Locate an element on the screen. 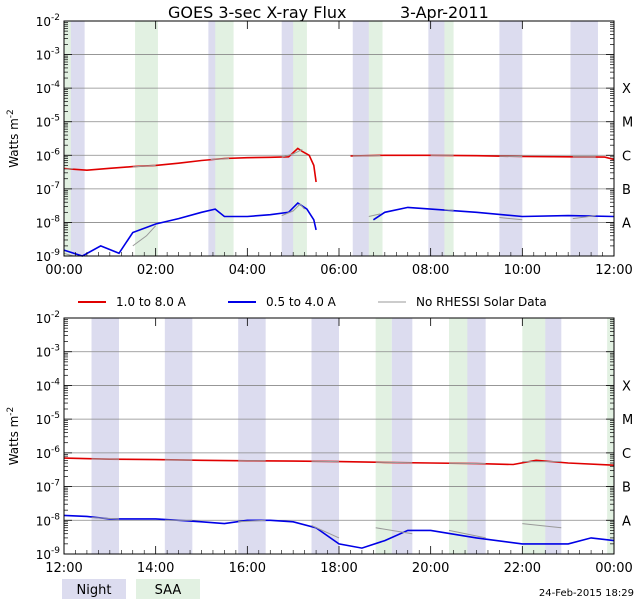 This screenshot has width=640, height=600. legend-label-gray: No RHESSI Solar Data is located at coordinates (481, 302).